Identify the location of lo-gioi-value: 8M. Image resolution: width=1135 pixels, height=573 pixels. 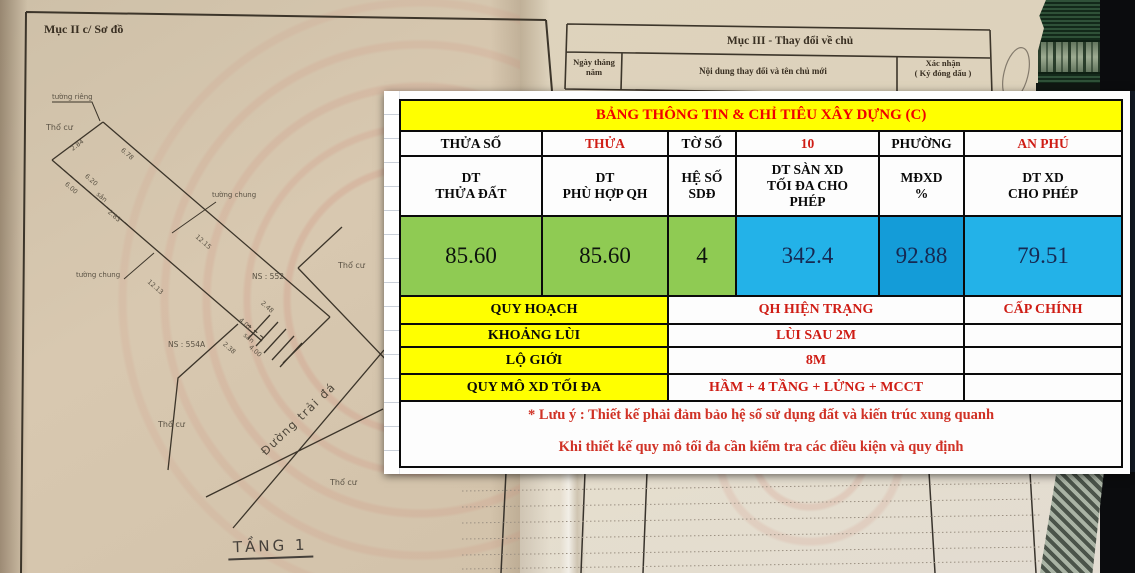
(816, 360).